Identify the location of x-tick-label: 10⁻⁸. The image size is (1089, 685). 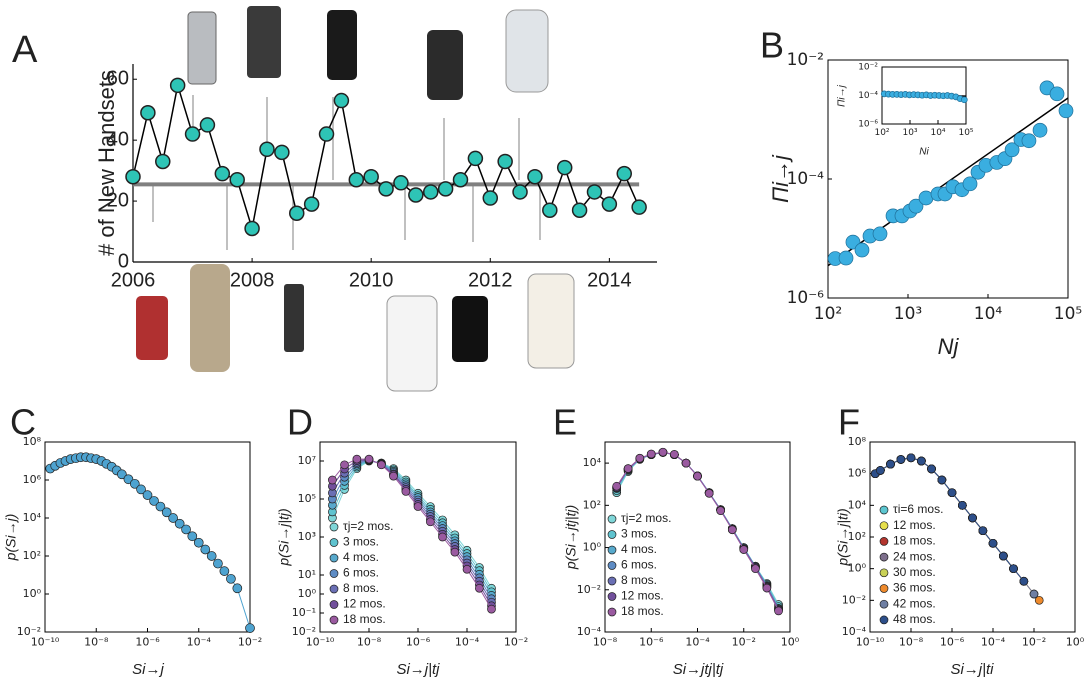
(96, 641).